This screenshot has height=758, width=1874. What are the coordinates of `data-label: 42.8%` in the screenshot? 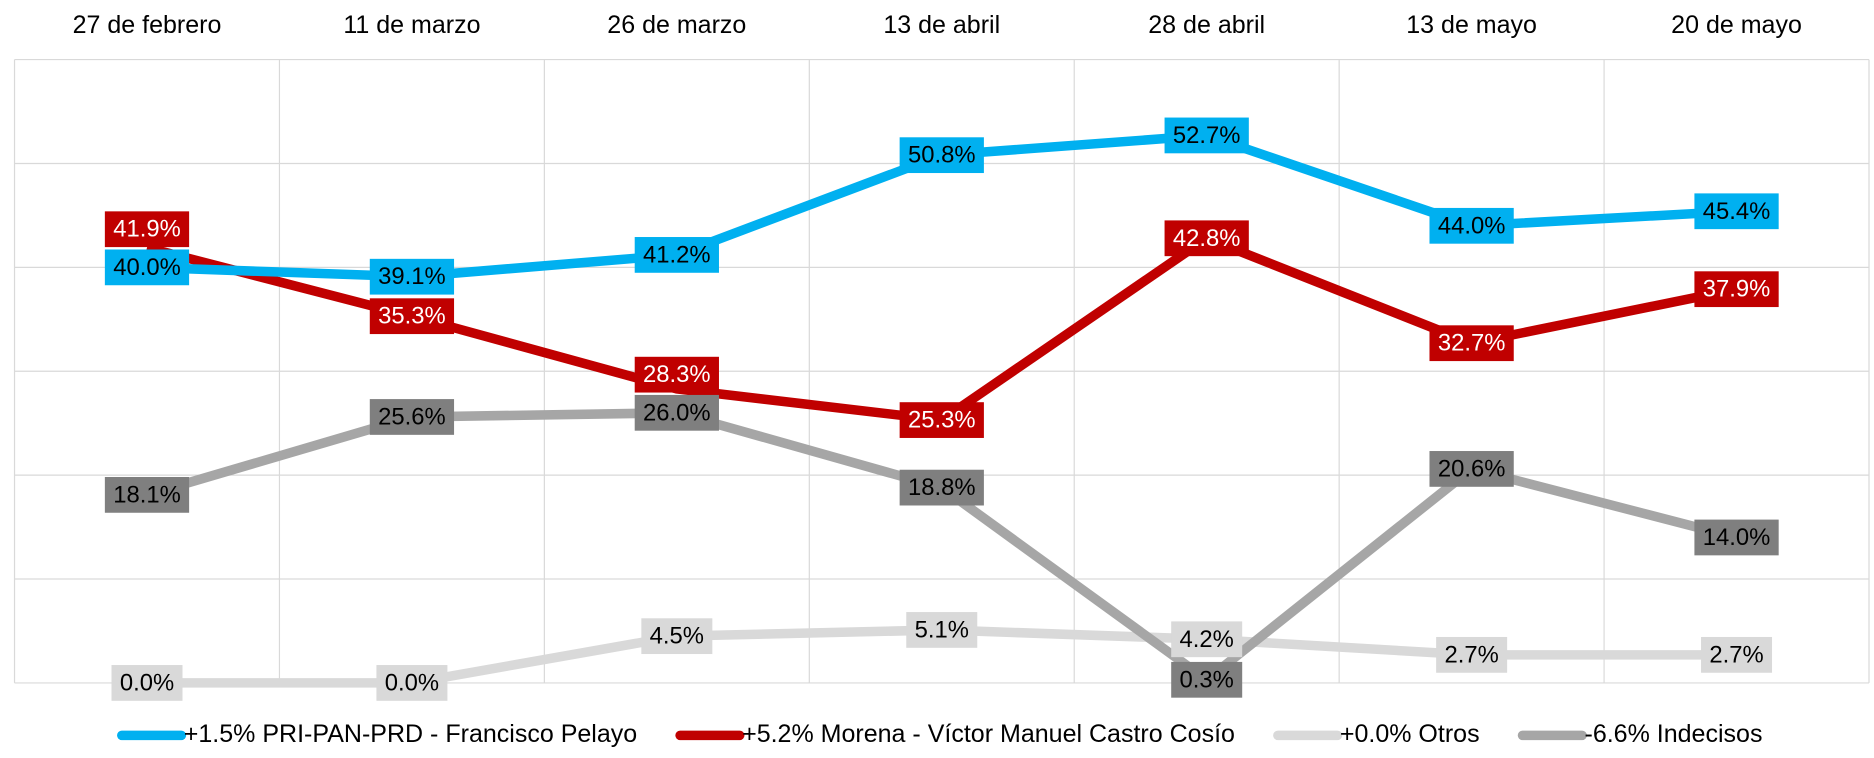 It's located at (1206, 238).